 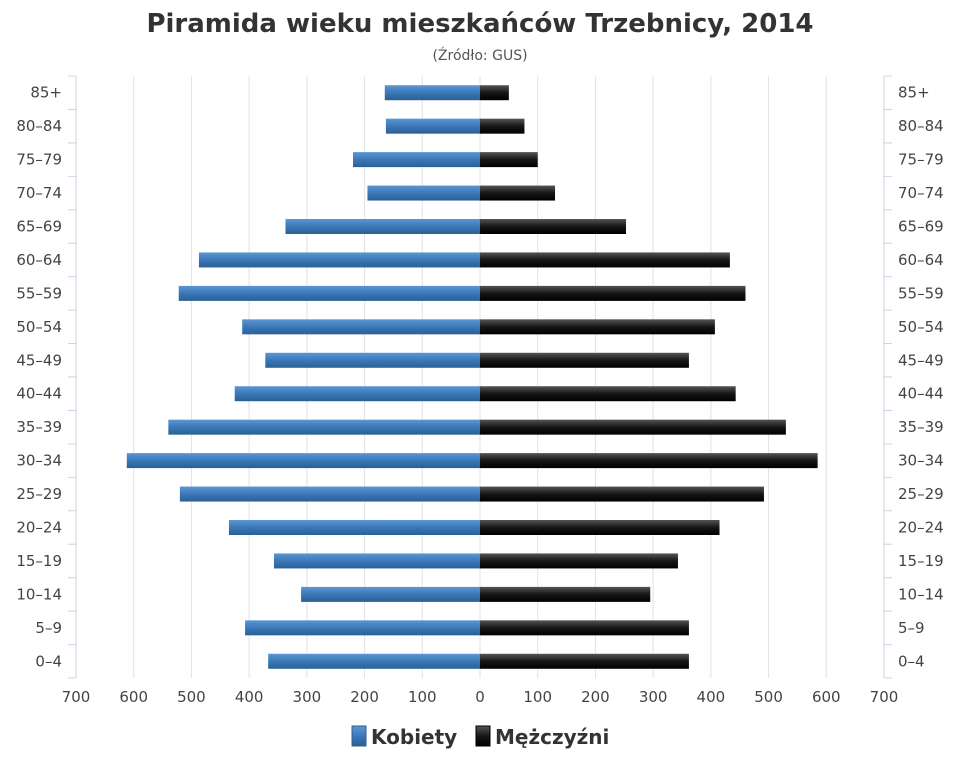 What do you see at coordinates (911, 661) in the screenshot?
I see `category-label-right: 0–4` at bounding box center [911, 661].